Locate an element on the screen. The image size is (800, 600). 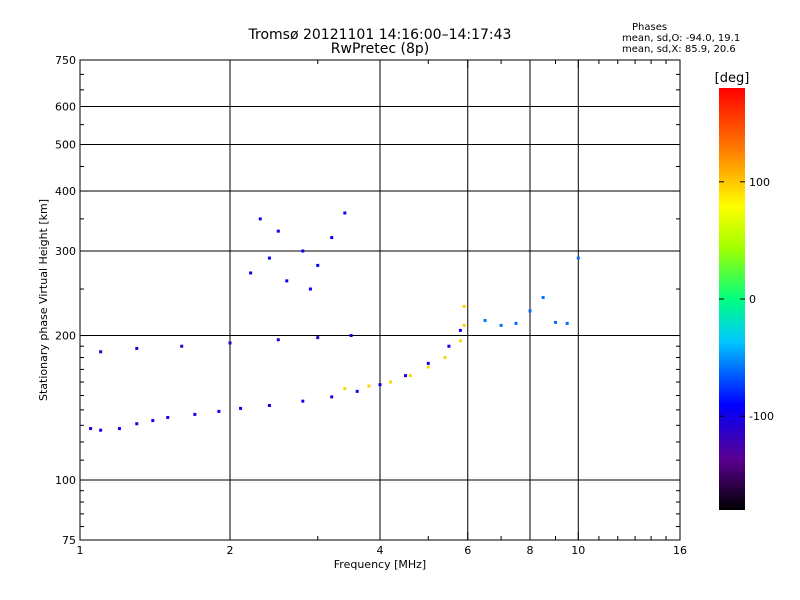
x-tick-label: 1 is located at coordinates (80, 550).